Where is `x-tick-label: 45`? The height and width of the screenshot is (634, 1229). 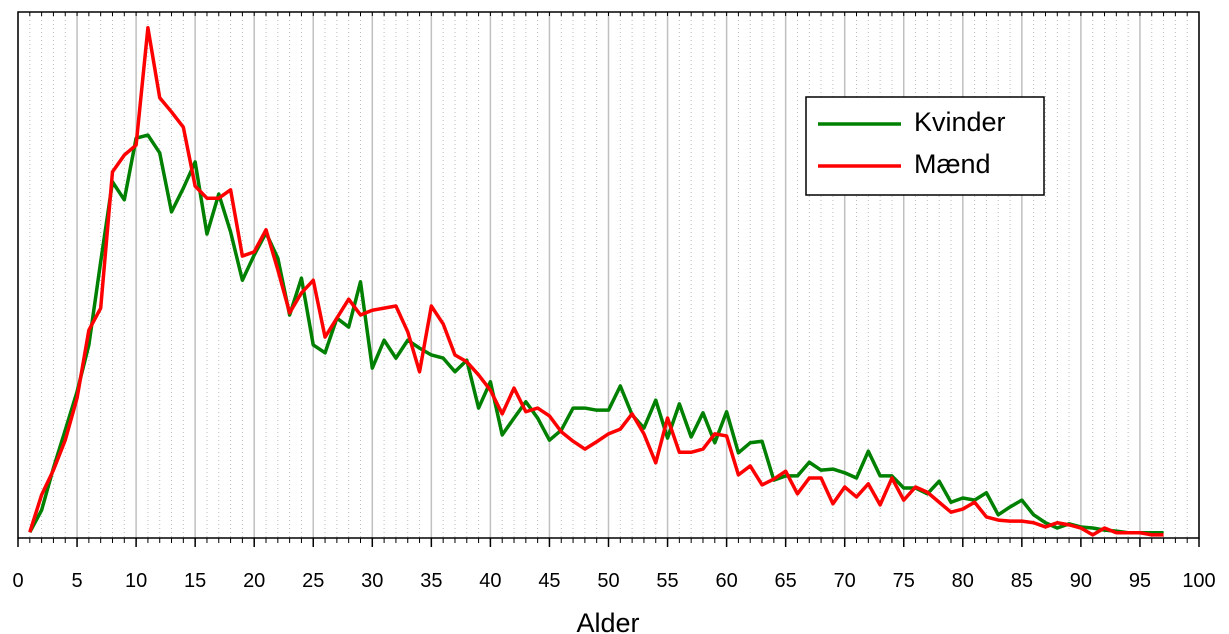 x-tick-label: 45 is located at coordinates (549, 581).